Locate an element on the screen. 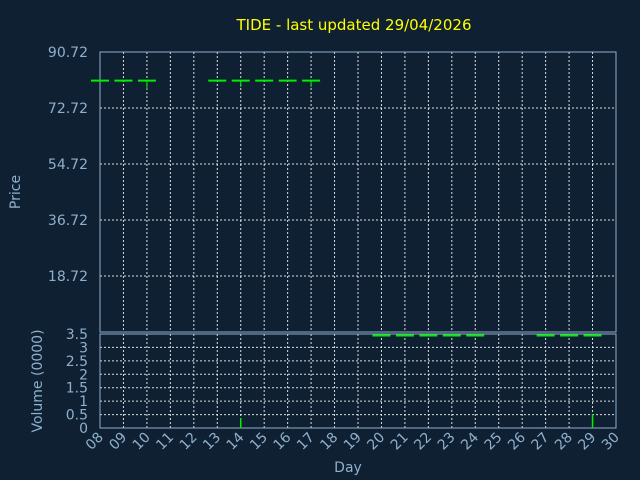  chart-title: TIDE - last updated 29/04/2026 is located at coordinates (354, 25).